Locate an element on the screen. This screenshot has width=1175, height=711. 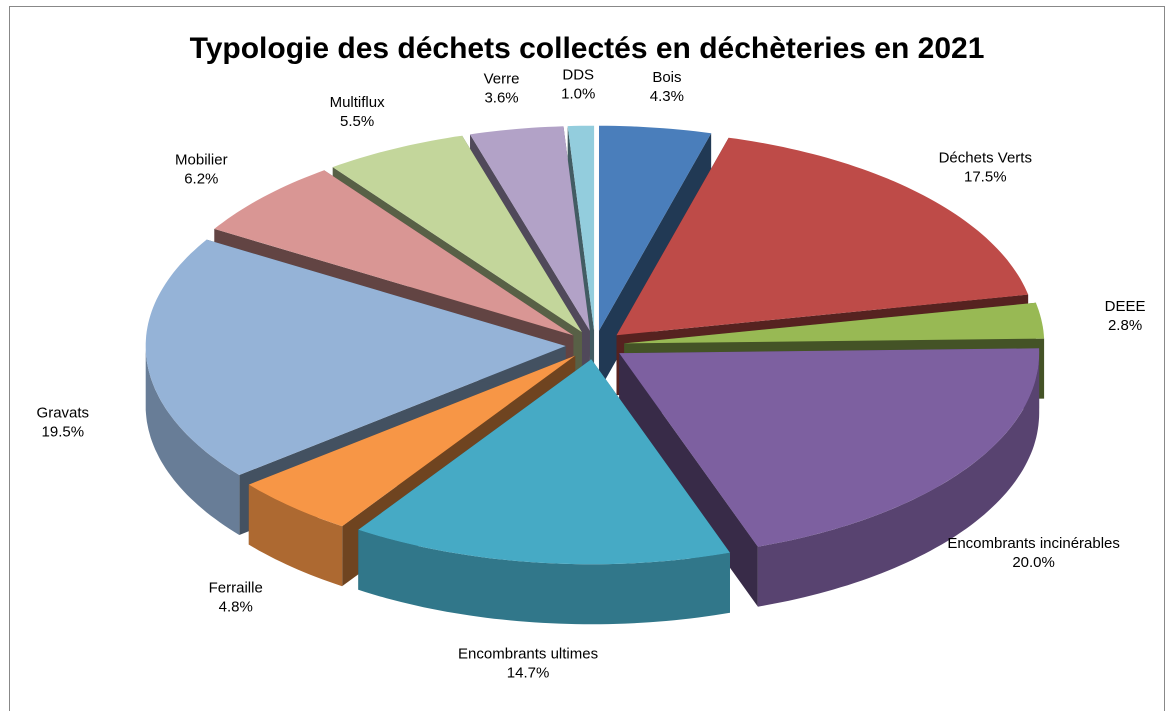
slice-value-label: 2.8% is located at coordinates (1125, 325).